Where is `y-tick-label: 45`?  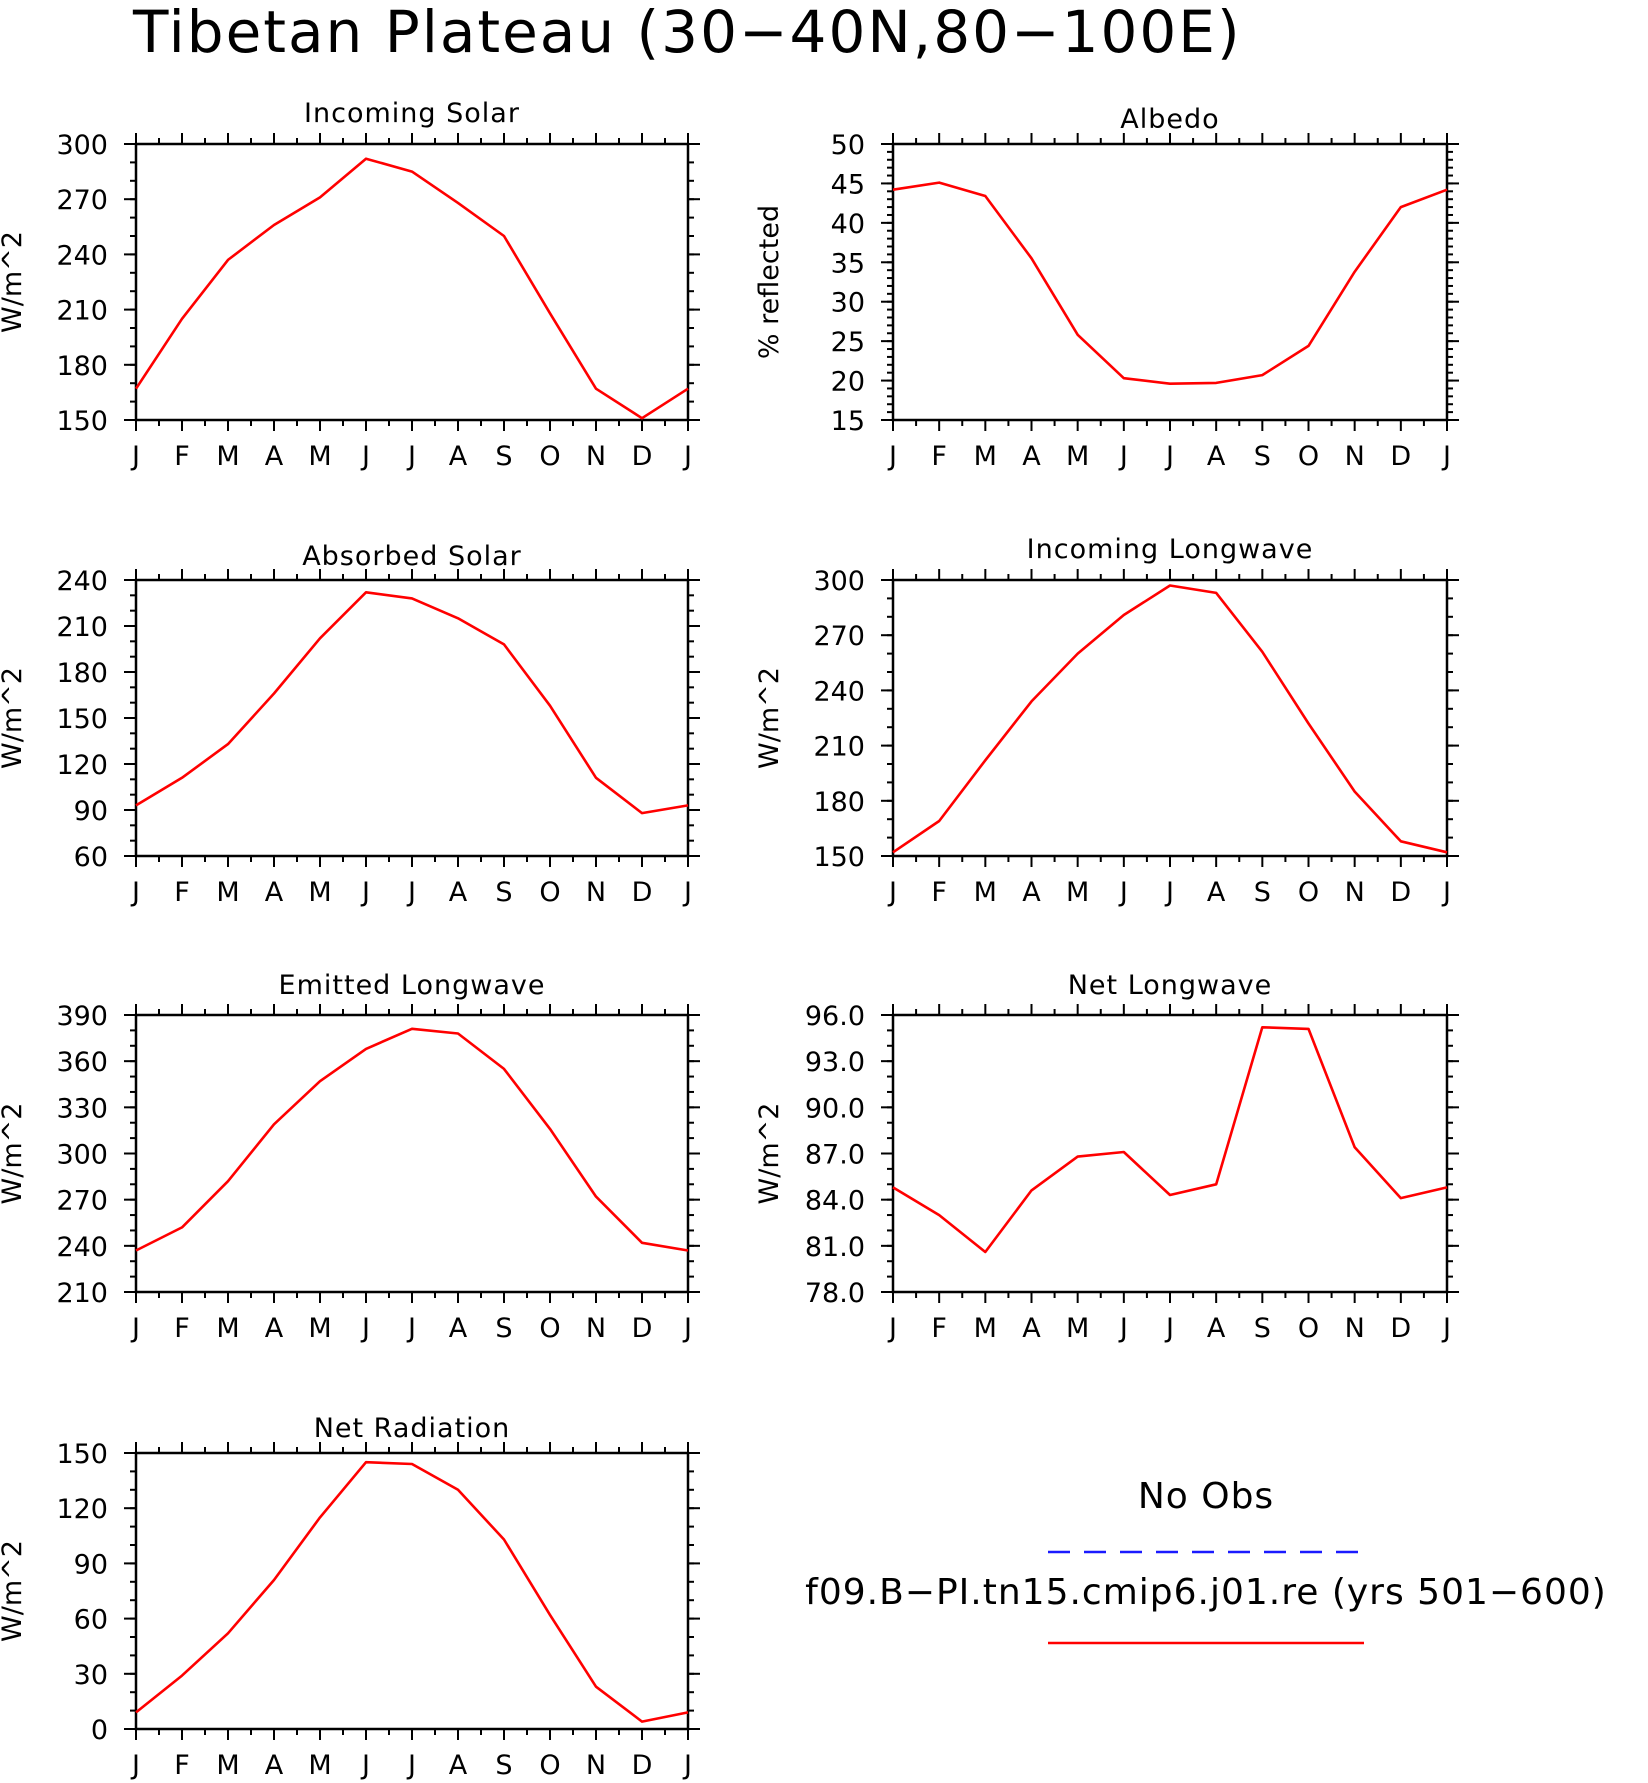
y-tick-label: 45 is located at coordinates (848, 184).